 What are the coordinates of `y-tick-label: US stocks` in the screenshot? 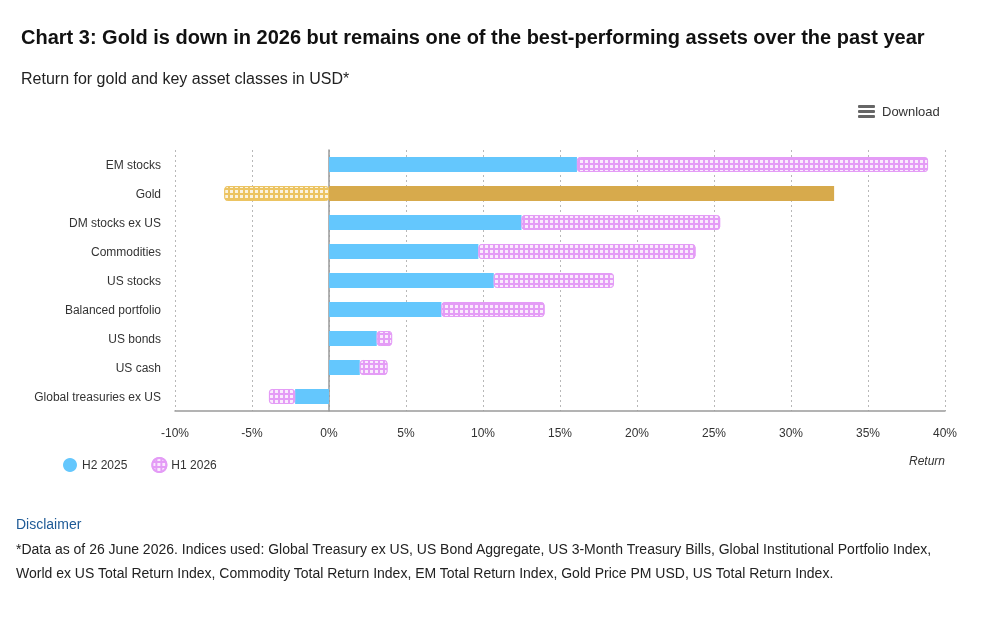 It's located at (133, 280).